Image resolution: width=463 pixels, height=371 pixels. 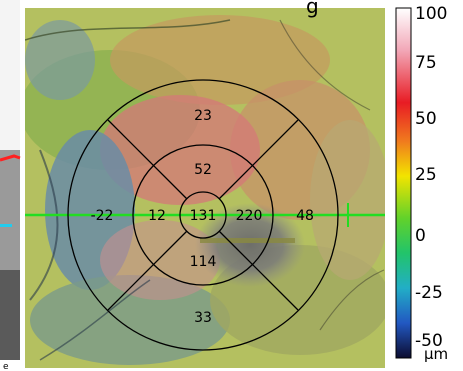 I want to click on sector-value-inner-nasal: 12, so click(x=157, y=216).